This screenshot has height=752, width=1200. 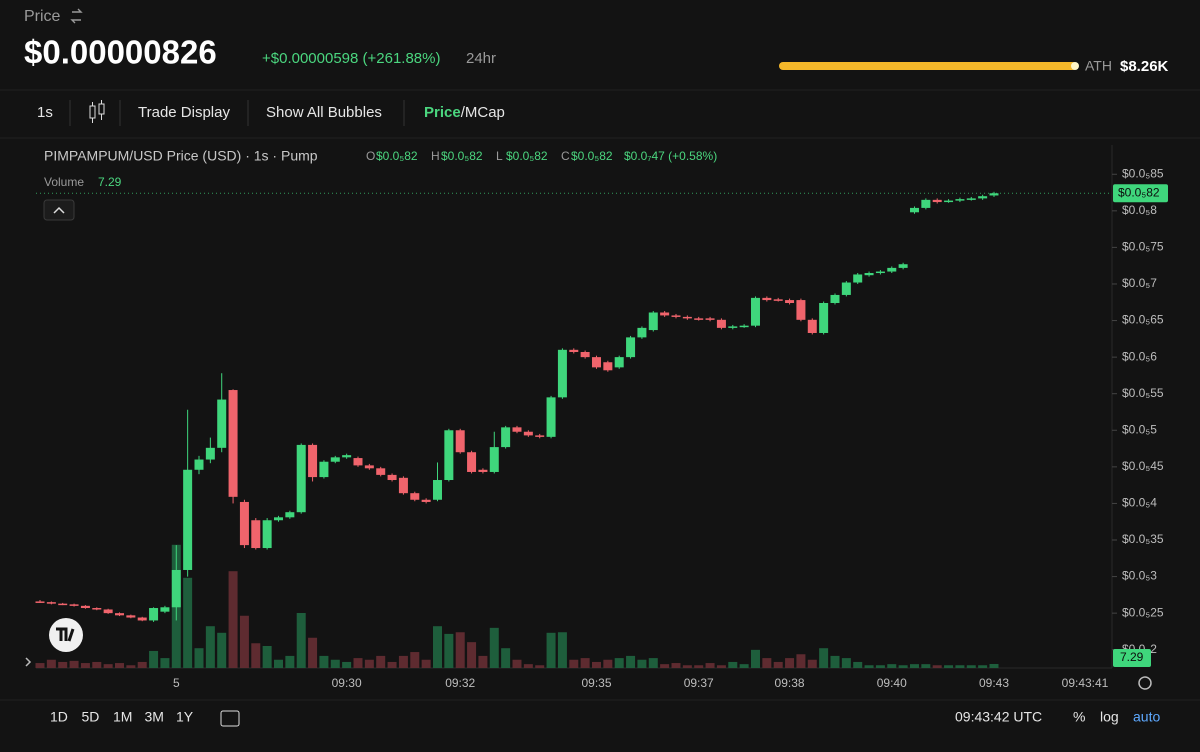 What do you see at coordinates (42, 16) in the screenshot?
I see `price-label: Price` at bounding box center [42, 16].